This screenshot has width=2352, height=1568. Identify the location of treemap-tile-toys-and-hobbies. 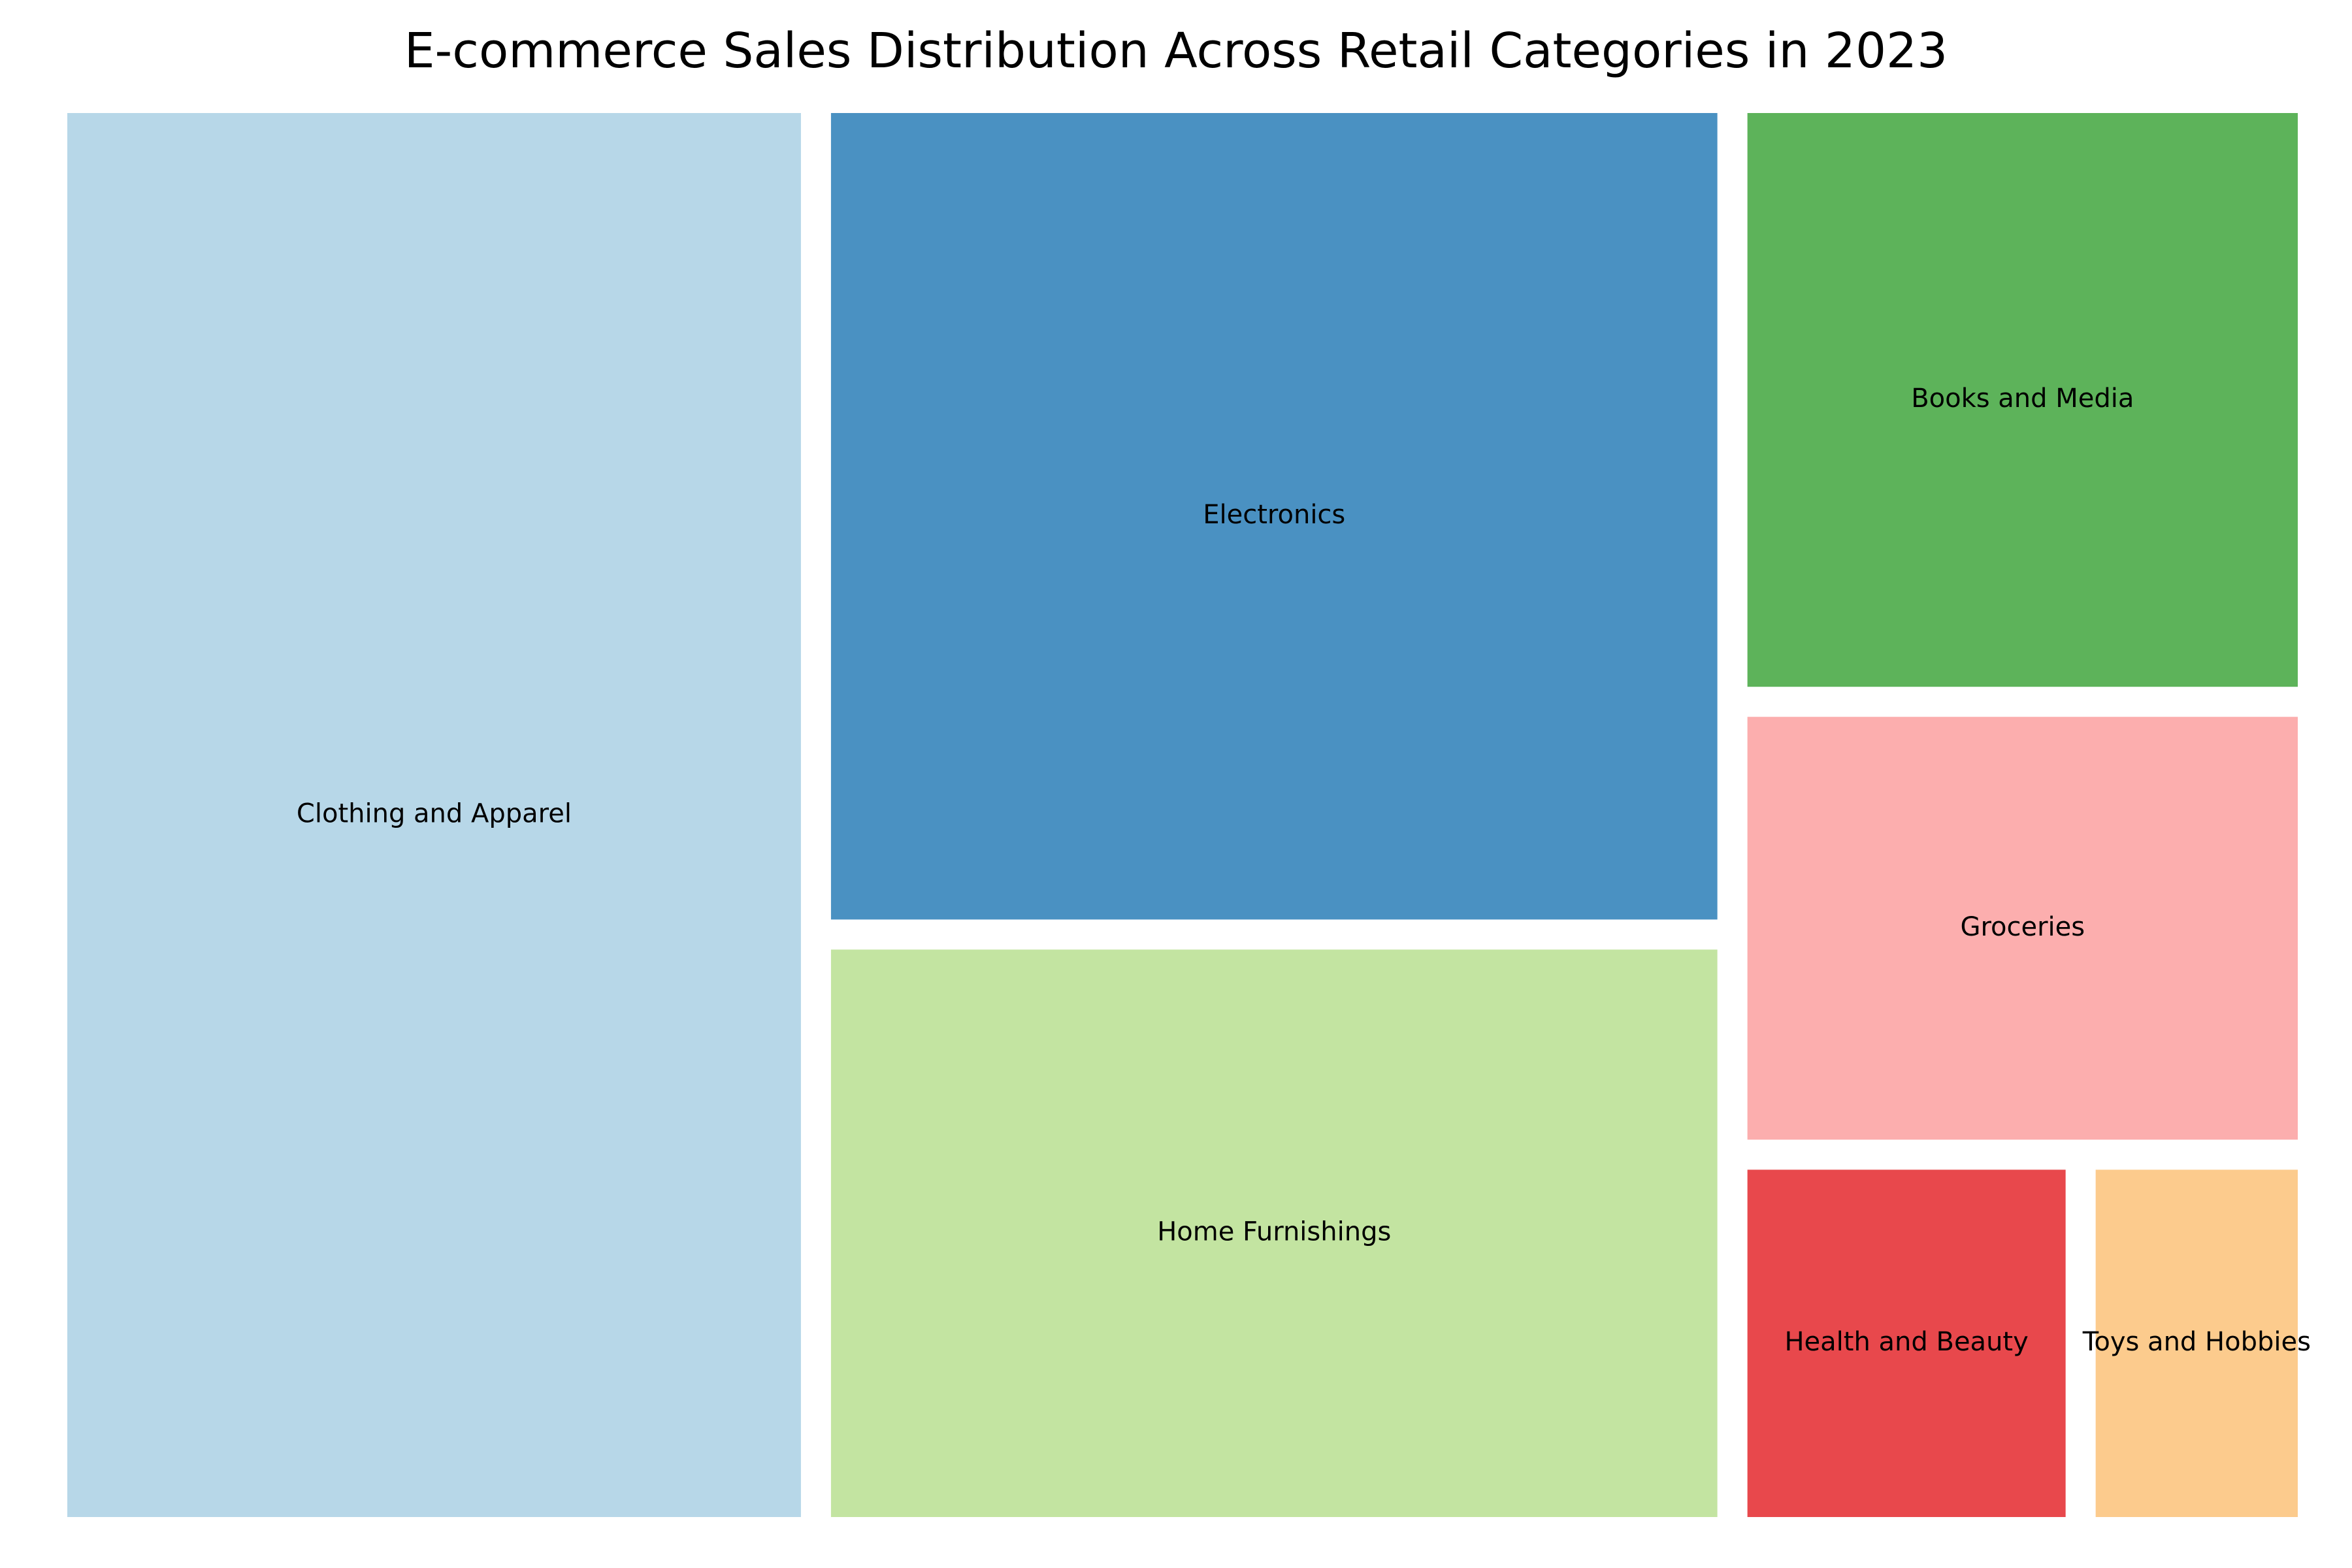
(2196, 1343).